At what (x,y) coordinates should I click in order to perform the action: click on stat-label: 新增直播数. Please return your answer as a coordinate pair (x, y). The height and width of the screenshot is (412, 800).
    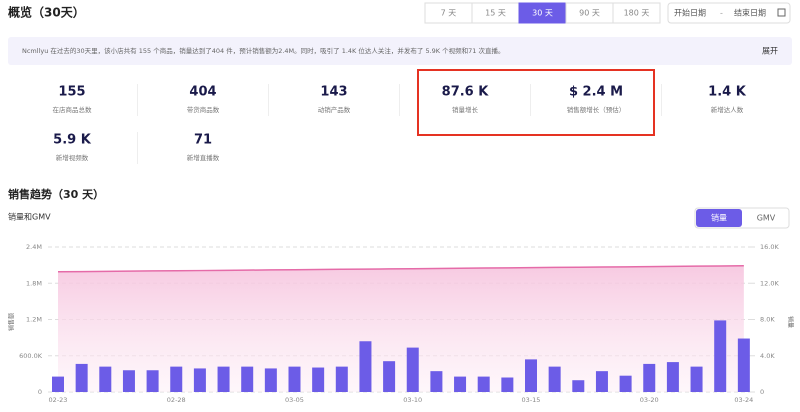
    Looking at the image, I should click on (203, 157).